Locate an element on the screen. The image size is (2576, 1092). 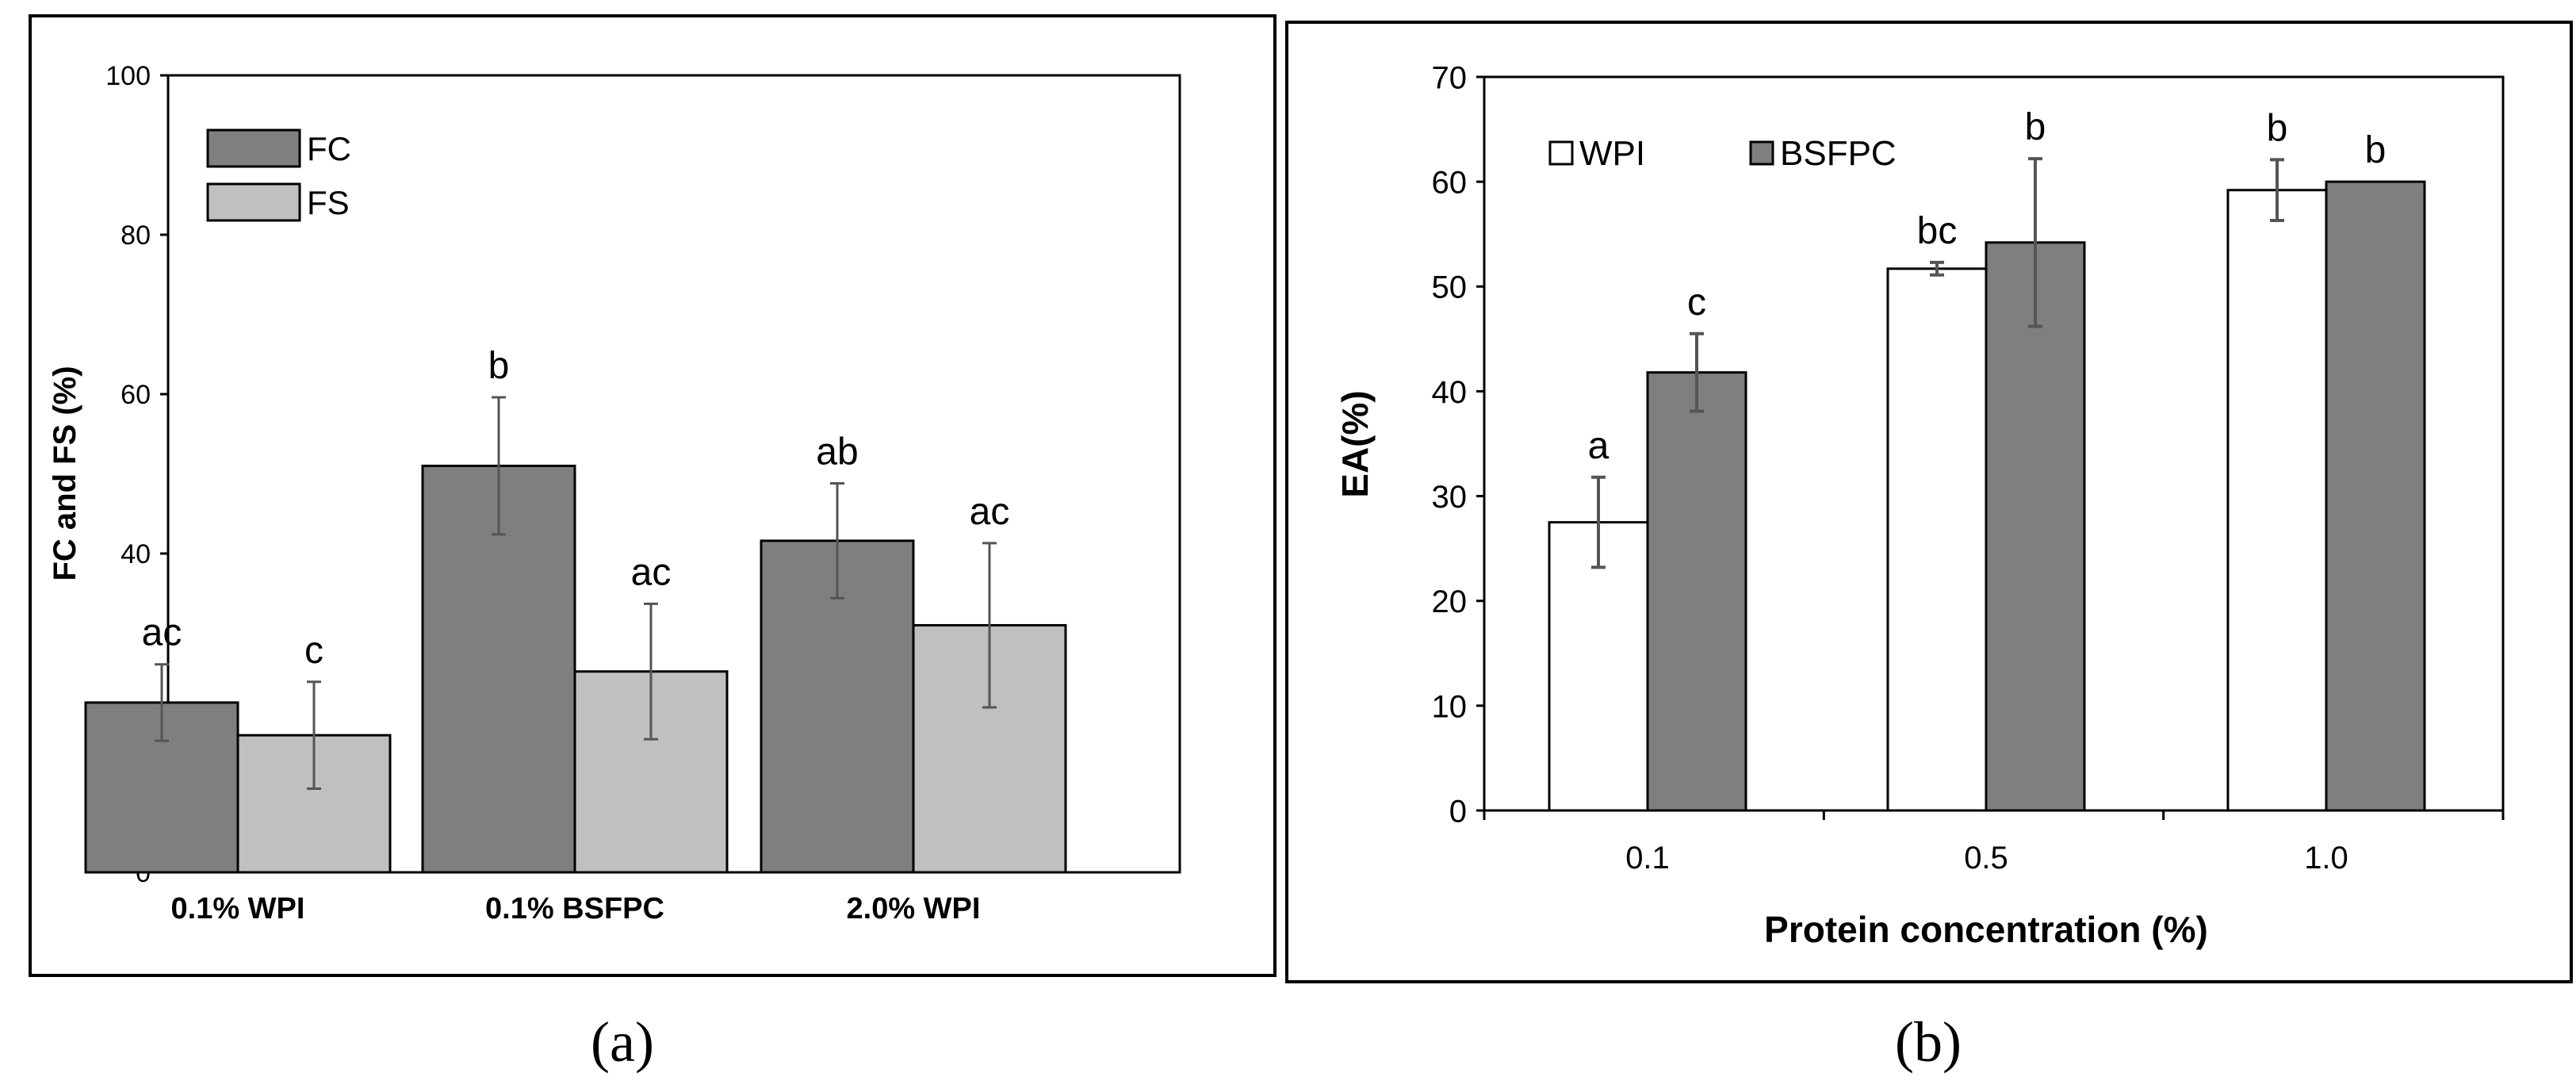
a-y-tick-label: 40 is located at coordinates (136, 554).